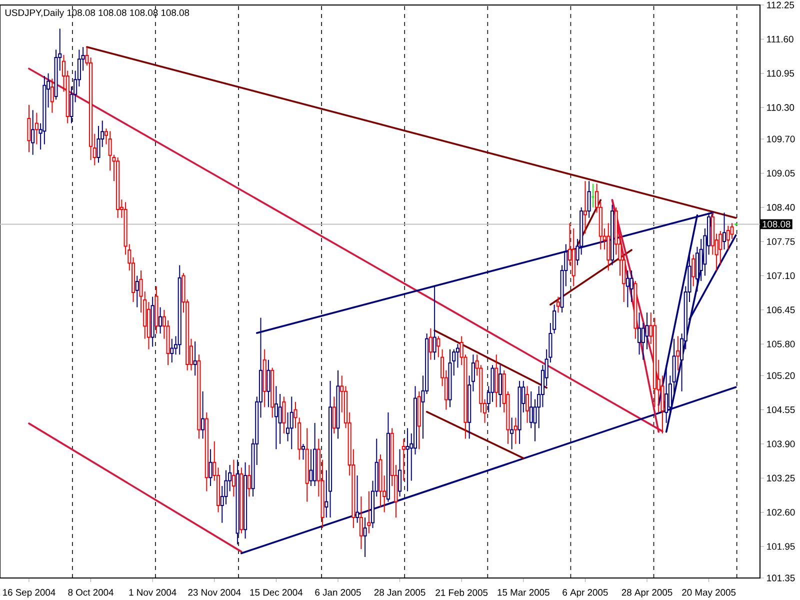 The width and height of the screenshot is (800, 600). Describe the element at coordinates (400, 592) in the screenshot. I see `x-tick-label: 28 Jan 2005` at that location.